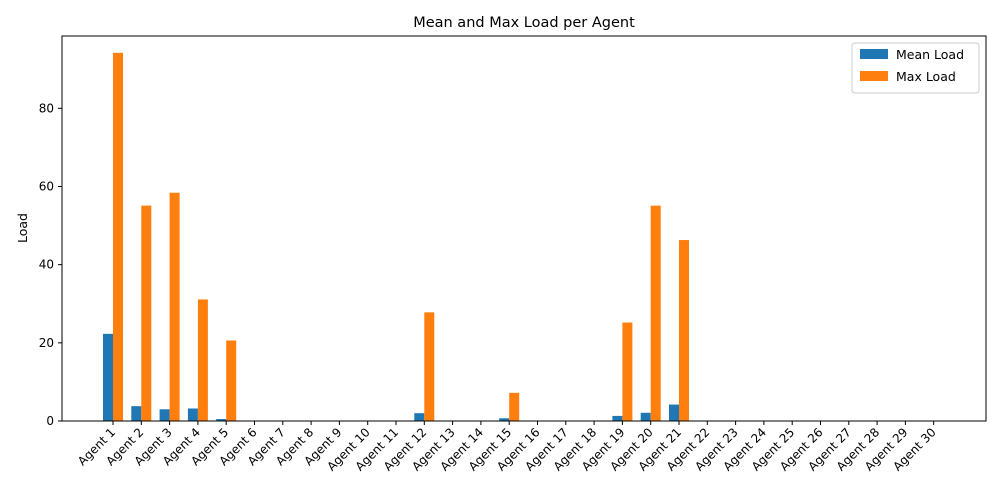  What do you see at coordinates (930, 54) in the screenshot?
I see `legend-label-mean-load: Mean Load` at bounding box center [930, 54].